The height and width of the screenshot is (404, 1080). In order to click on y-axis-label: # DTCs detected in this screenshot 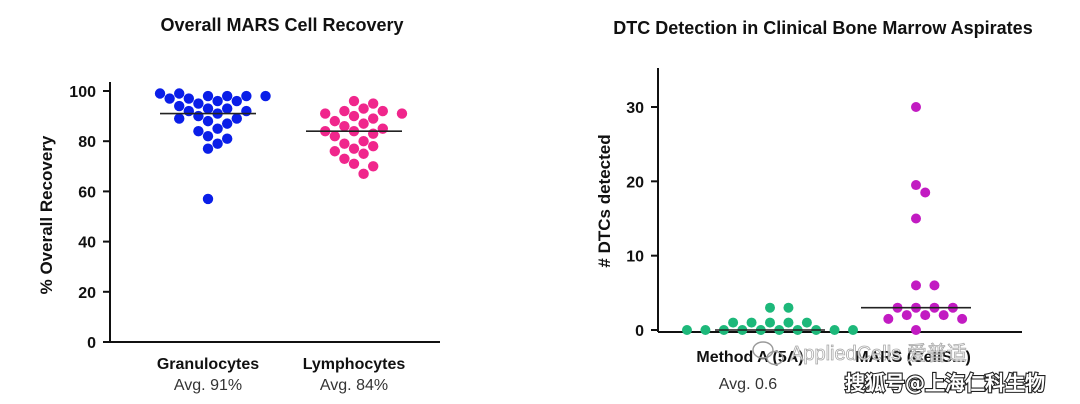, I will do `click(604, 200)`.